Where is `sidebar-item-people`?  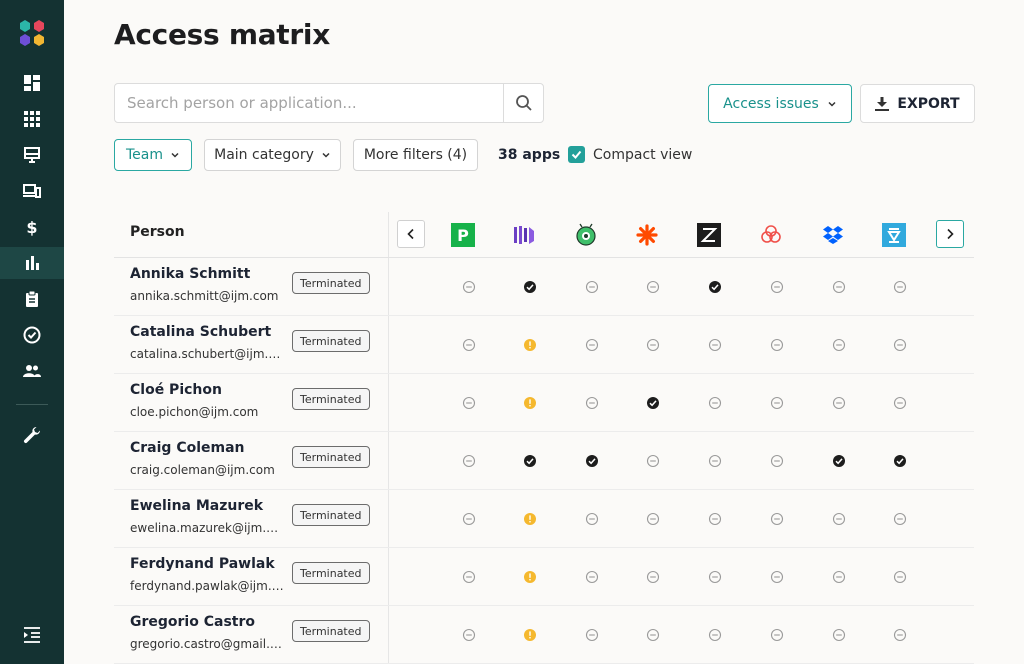 sidebar-item-people is located at coordinates (32, 371).